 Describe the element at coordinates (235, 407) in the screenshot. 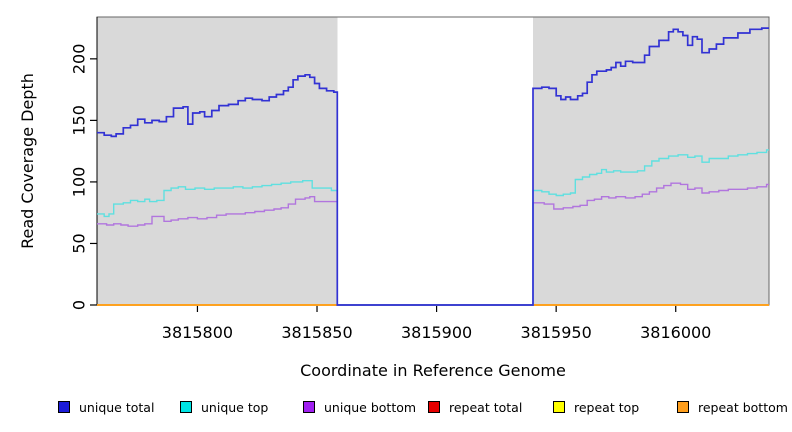

I see `legend-label: unique top` at that location.